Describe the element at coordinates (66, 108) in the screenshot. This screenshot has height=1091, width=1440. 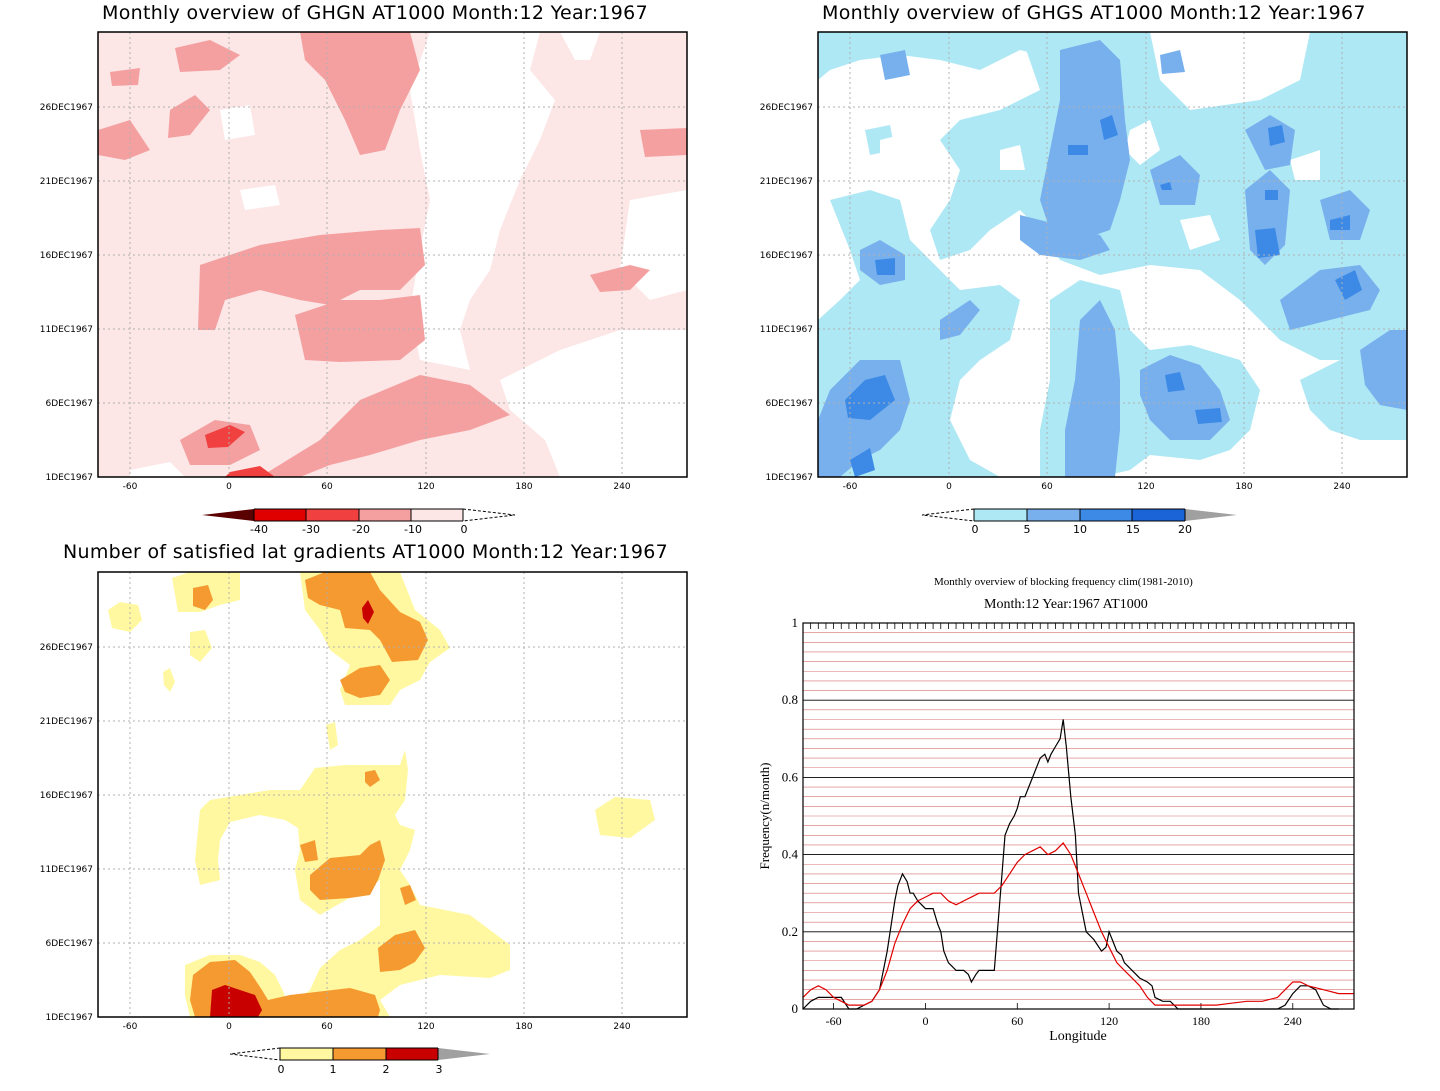
I see `ghgn-ytick: 26DEC1967` at that location.